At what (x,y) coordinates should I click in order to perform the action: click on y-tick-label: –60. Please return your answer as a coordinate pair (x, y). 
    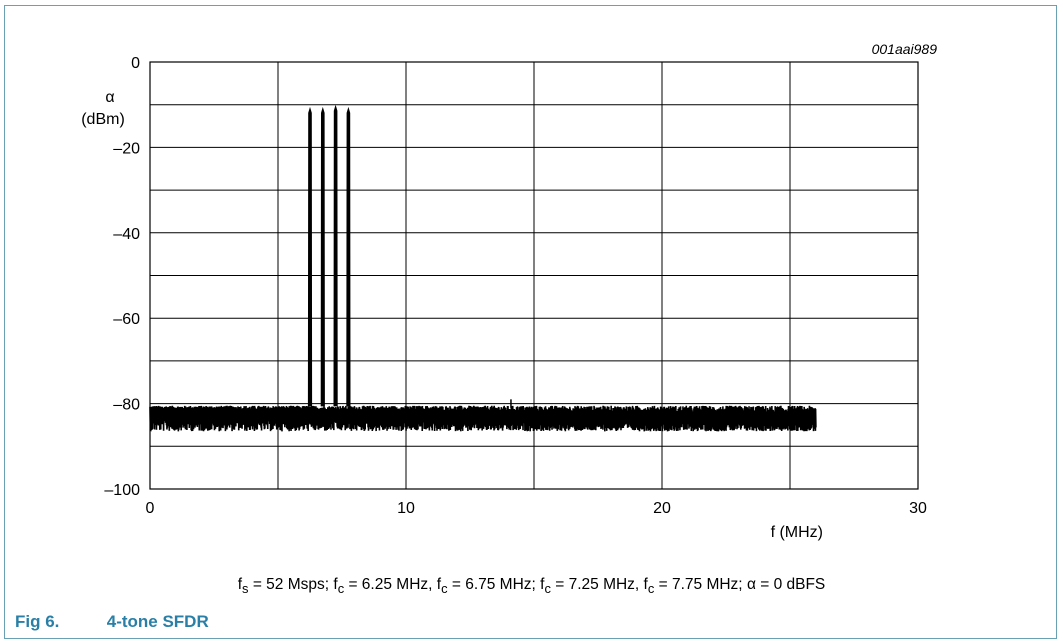
    Looking at the image, I should click on (126, 319).